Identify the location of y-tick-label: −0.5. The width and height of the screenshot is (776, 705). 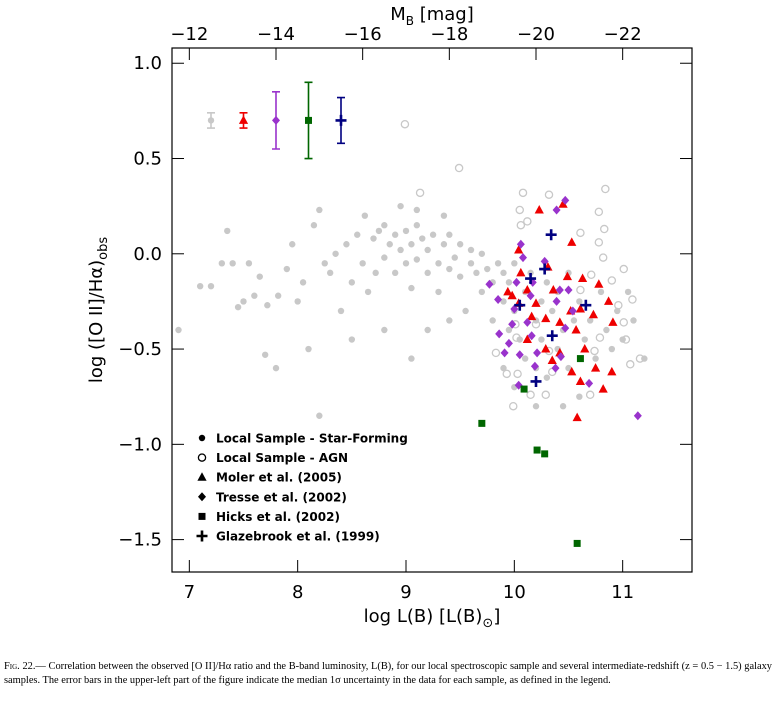
(140, 349).